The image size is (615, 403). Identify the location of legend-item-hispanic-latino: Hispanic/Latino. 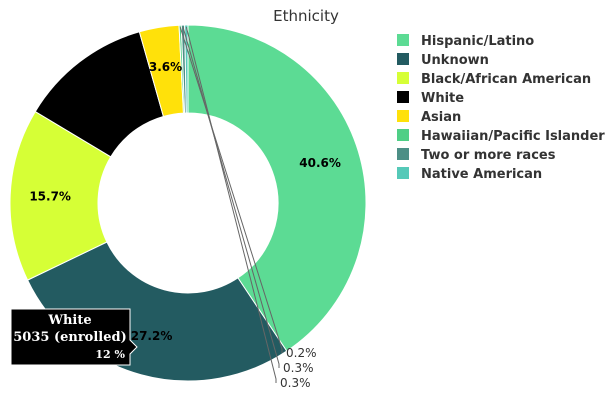
(465, 41).